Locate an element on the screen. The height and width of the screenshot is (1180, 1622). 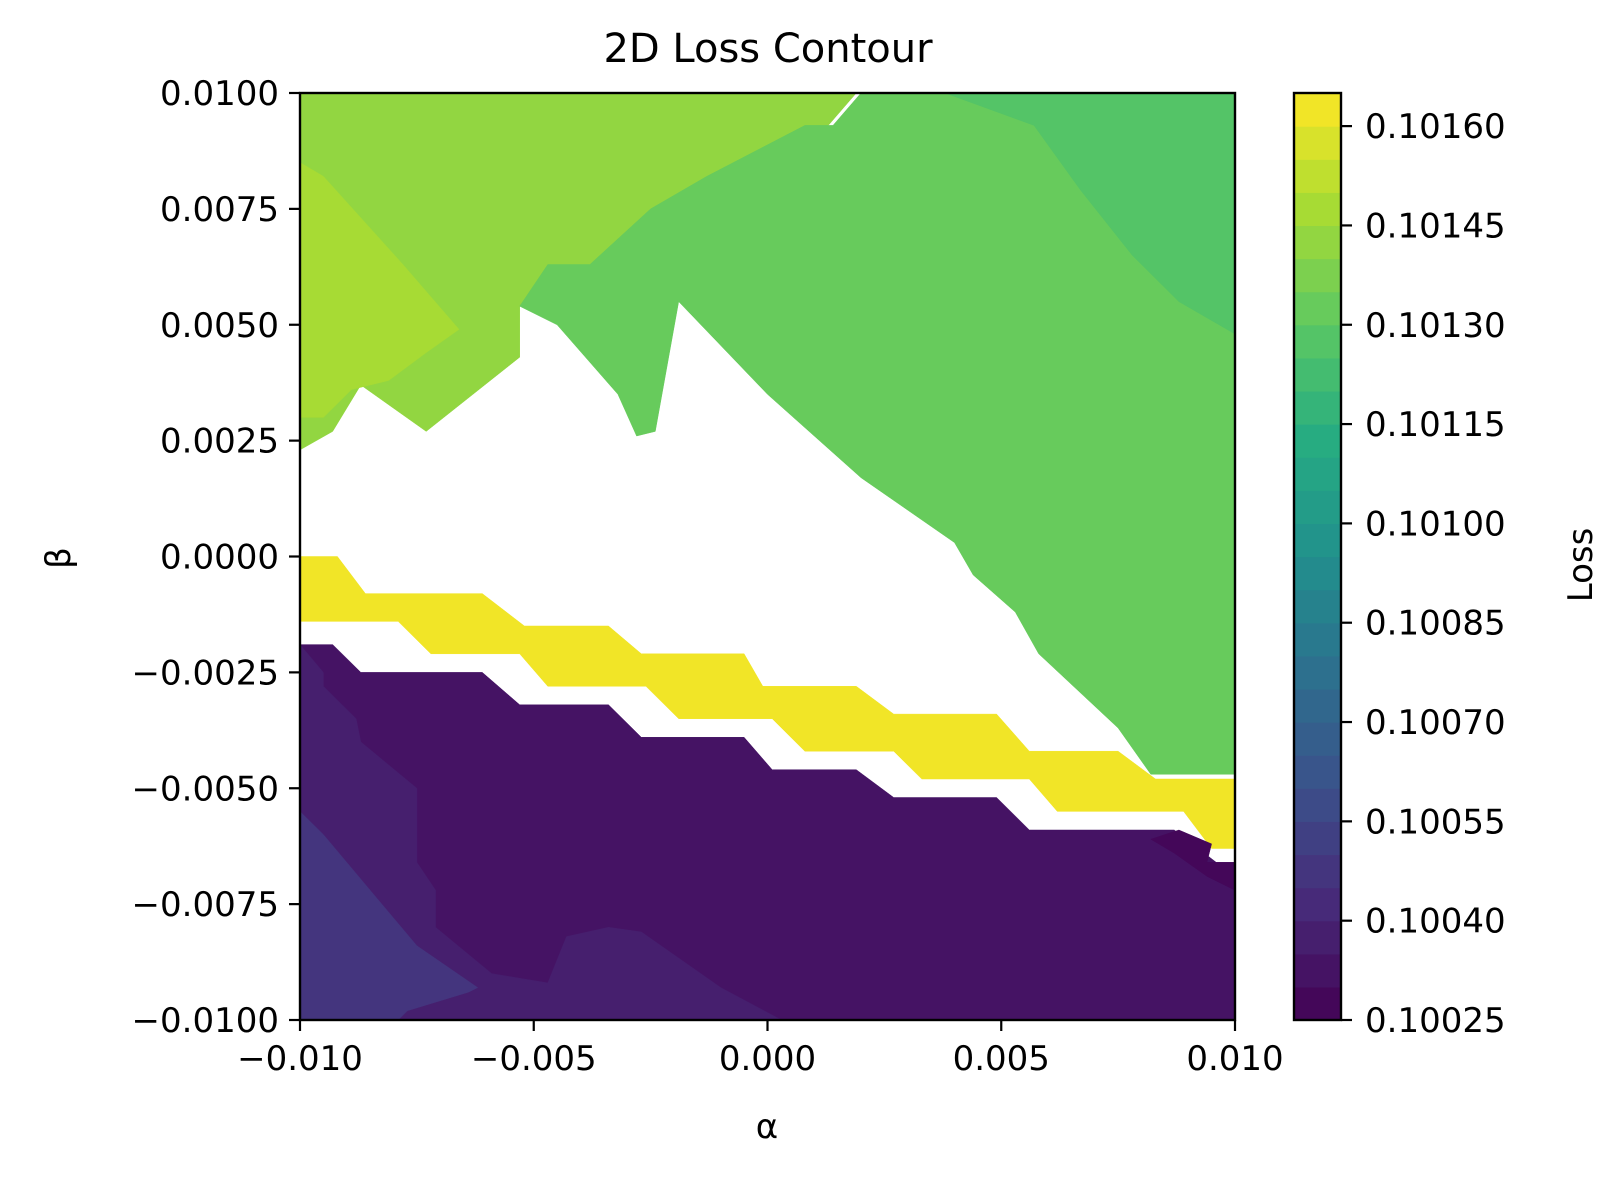
colorbar-tick-label: 0.10100 is located at coordinates (1435, 524).